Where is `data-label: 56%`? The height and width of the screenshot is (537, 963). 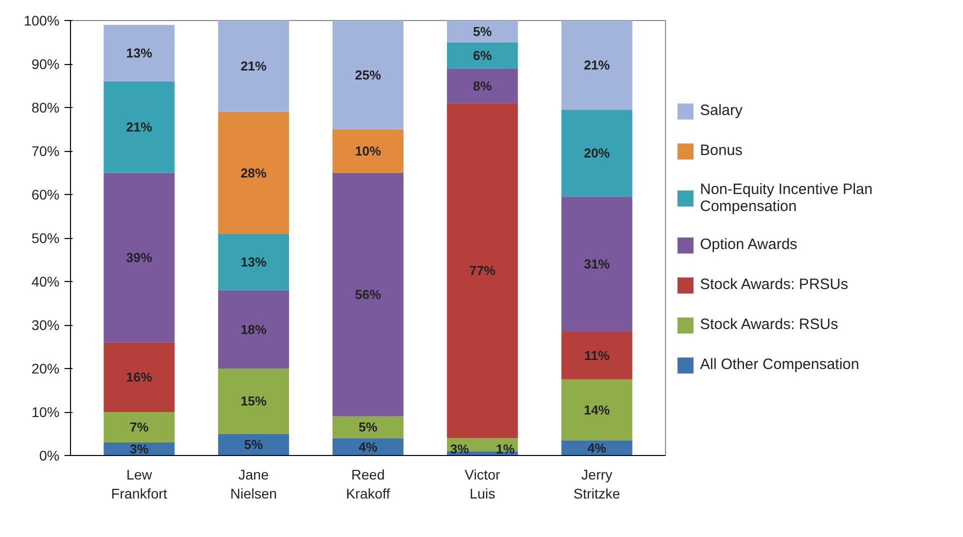
data-label: 56% is located at coordinates (368, 294).